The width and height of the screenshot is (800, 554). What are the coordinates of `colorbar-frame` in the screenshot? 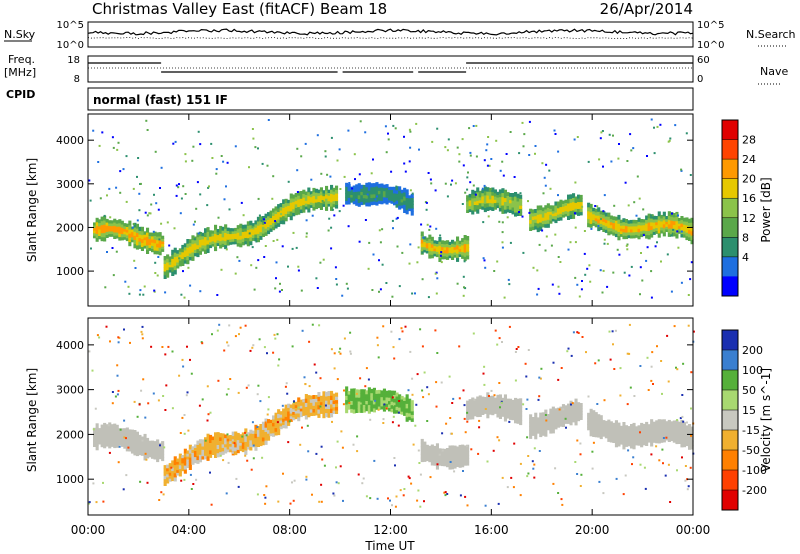 It's located at (730, 420).